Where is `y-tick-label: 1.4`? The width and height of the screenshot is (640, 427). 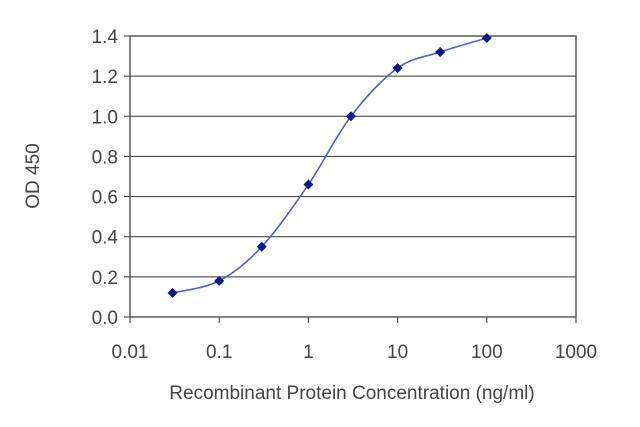 y-tick-label: 1.4 is located at coordinates (105, 37).